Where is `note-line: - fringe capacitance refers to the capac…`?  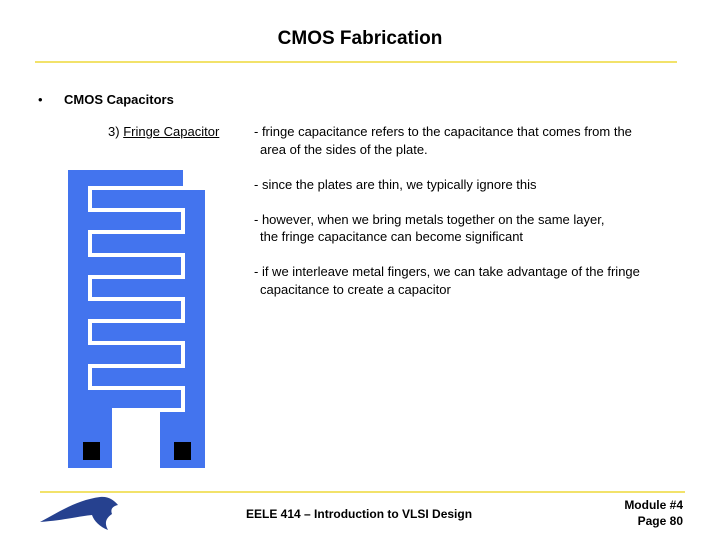
note-line: - fringe capacitance refers to the capac… is located at coordinates (443, 131).